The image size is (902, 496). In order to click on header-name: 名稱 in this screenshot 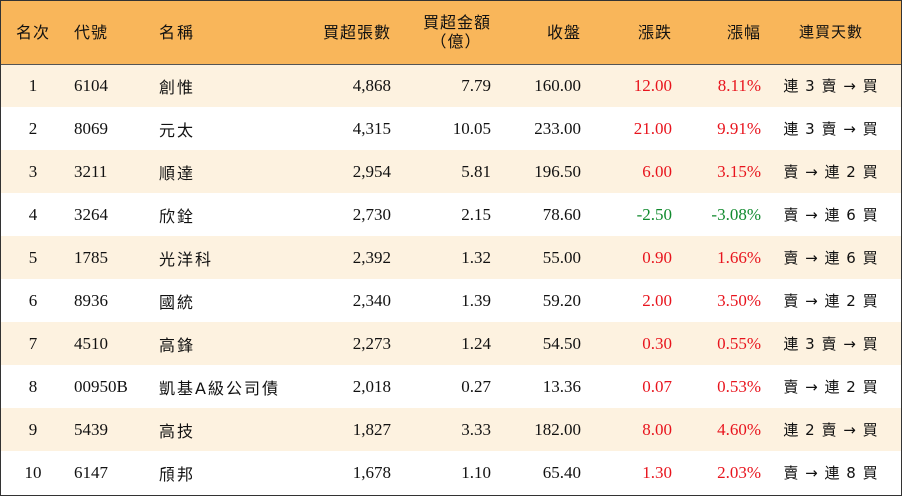, I will do `click(231, 33)`.